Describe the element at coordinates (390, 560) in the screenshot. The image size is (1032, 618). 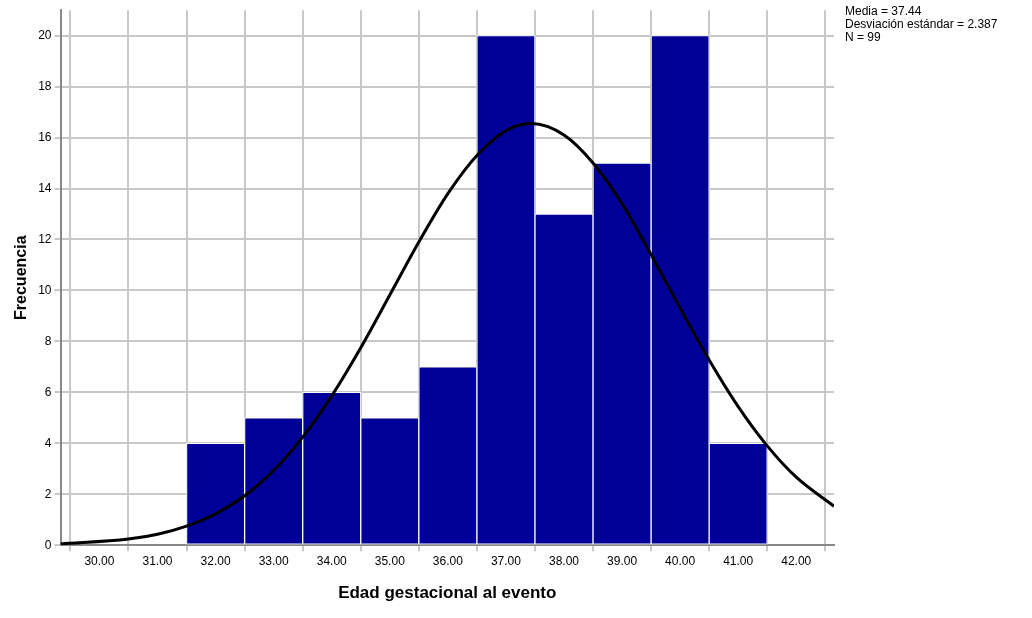
I see `x-tick-label: 35.00` at that location.